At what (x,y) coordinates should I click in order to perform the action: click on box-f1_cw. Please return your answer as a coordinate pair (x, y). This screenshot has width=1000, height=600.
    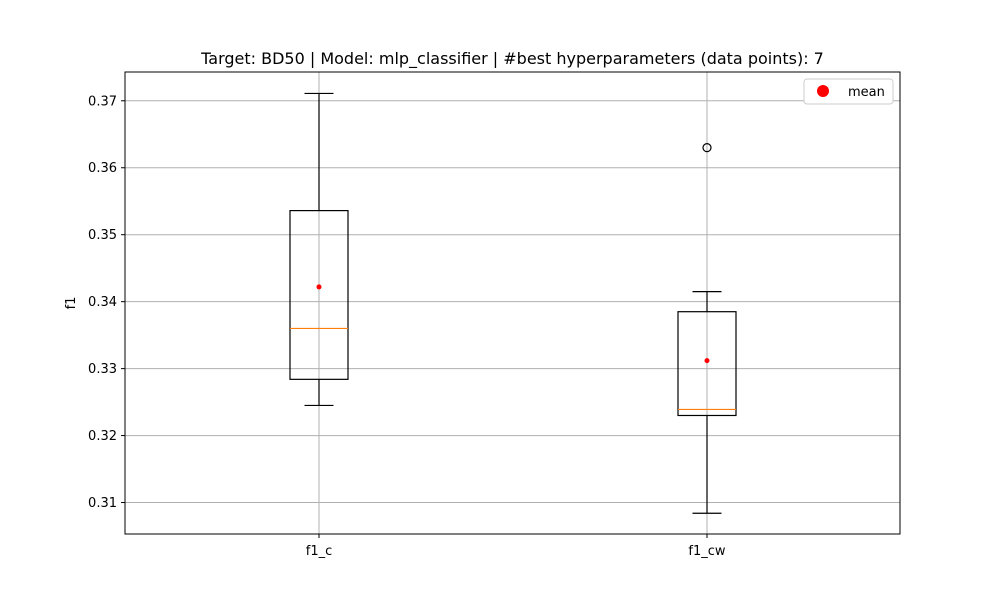
    Looking at the image, I should click on (707, 328).